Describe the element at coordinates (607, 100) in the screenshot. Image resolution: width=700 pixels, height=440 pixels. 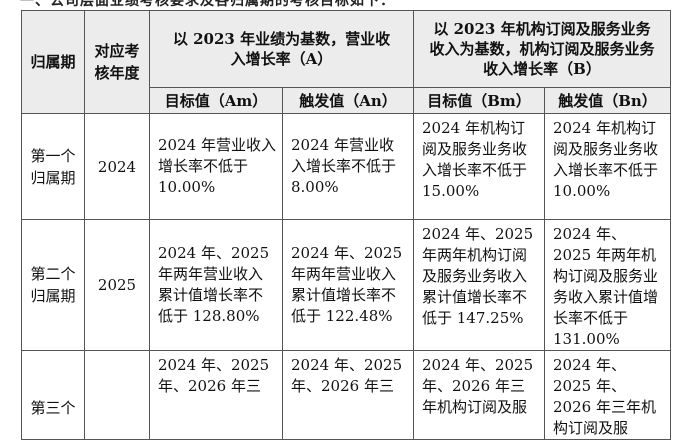
I see `header-bn: 触发值（Bn）` at that location.